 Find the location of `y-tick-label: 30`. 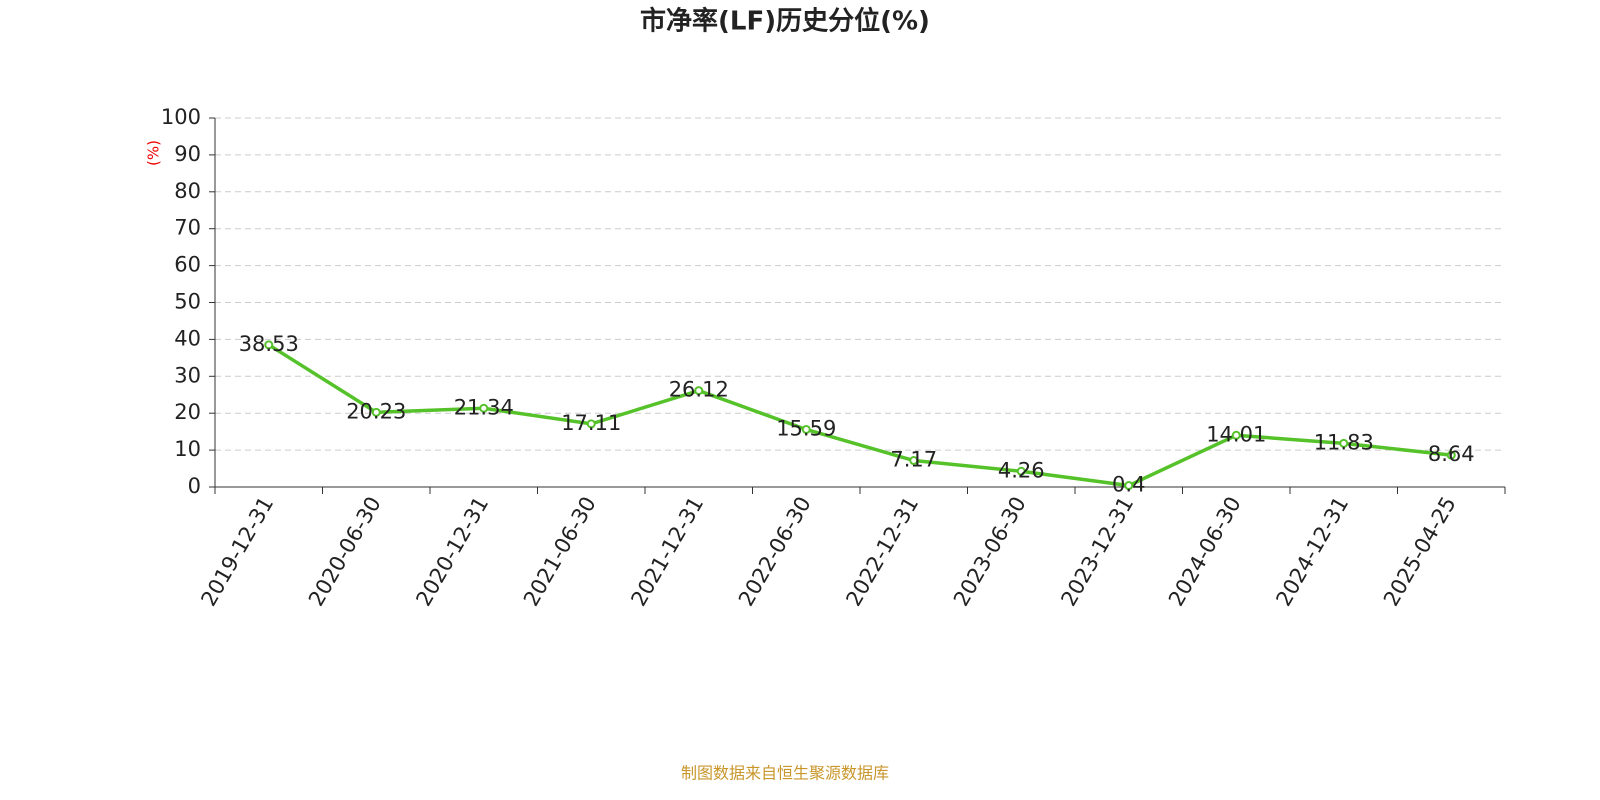

y-tick-label: 30 is located at coordinates (187, 375).